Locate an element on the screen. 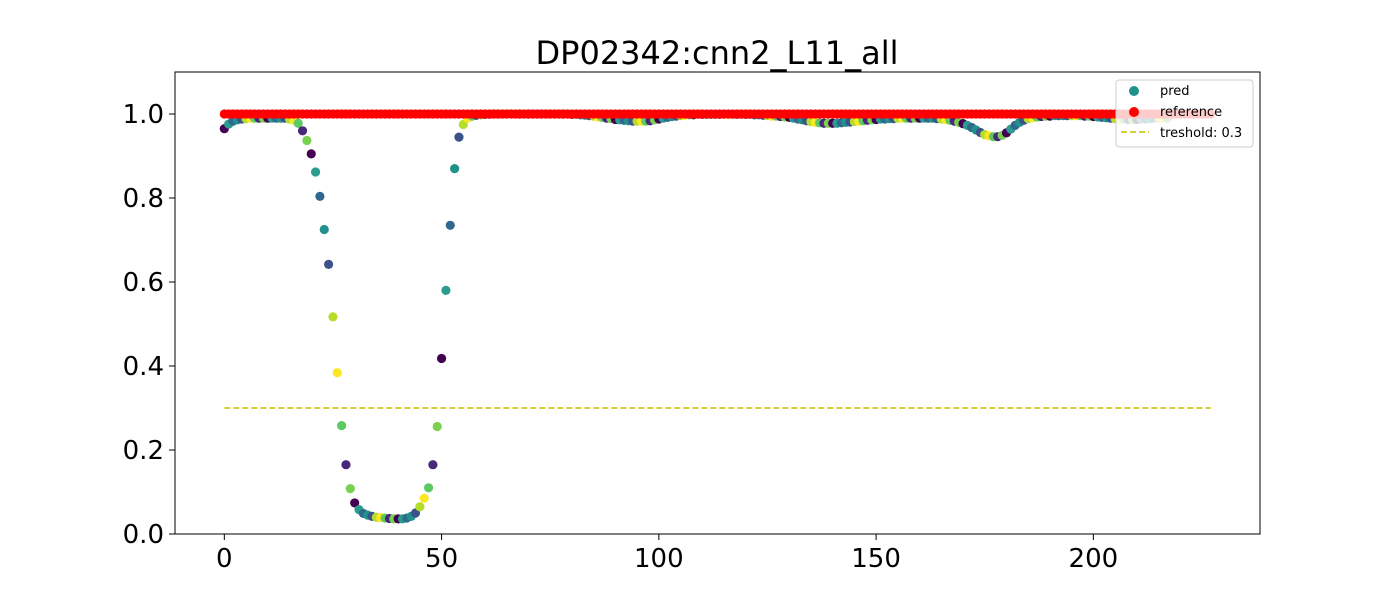 The width and height of the screenshot is (1400, 600). legend-label-threshold: treshold: 0.3 is located at coordinates (1201, 133).